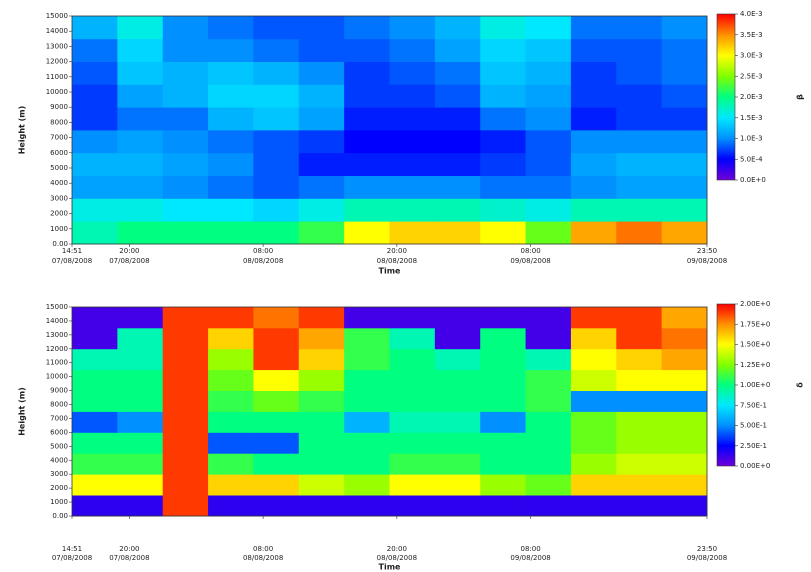 The image size is (811, 572). I want to click on colorbar-tick-label: 2.5E-3, so click(751, 76).